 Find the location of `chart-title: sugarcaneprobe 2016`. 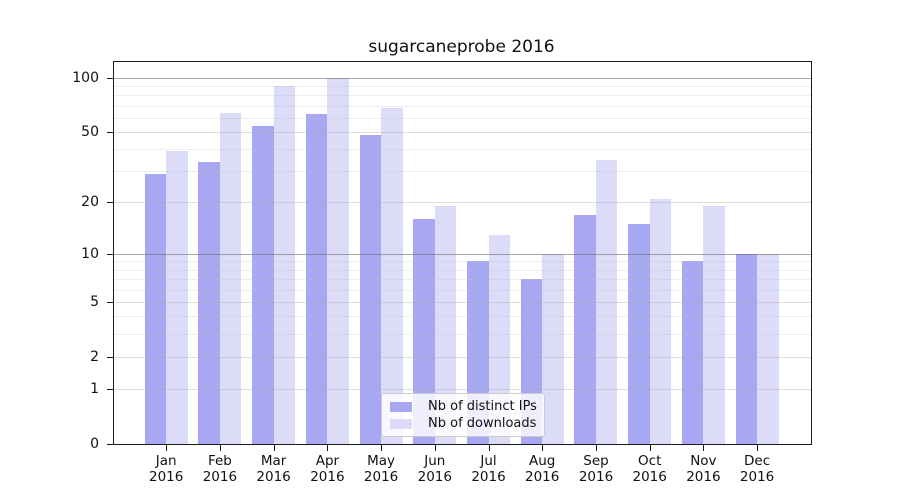

chart-title: sugarcaneprobe 2016 is located at coordinates (461, 47).